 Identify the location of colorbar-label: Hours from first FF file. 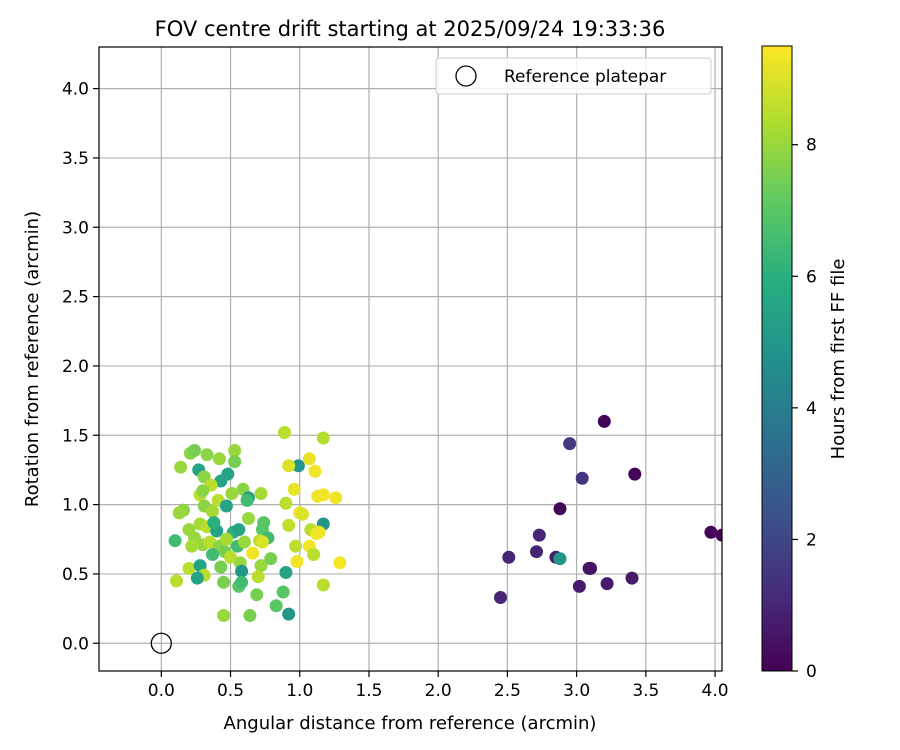
(838, 359).